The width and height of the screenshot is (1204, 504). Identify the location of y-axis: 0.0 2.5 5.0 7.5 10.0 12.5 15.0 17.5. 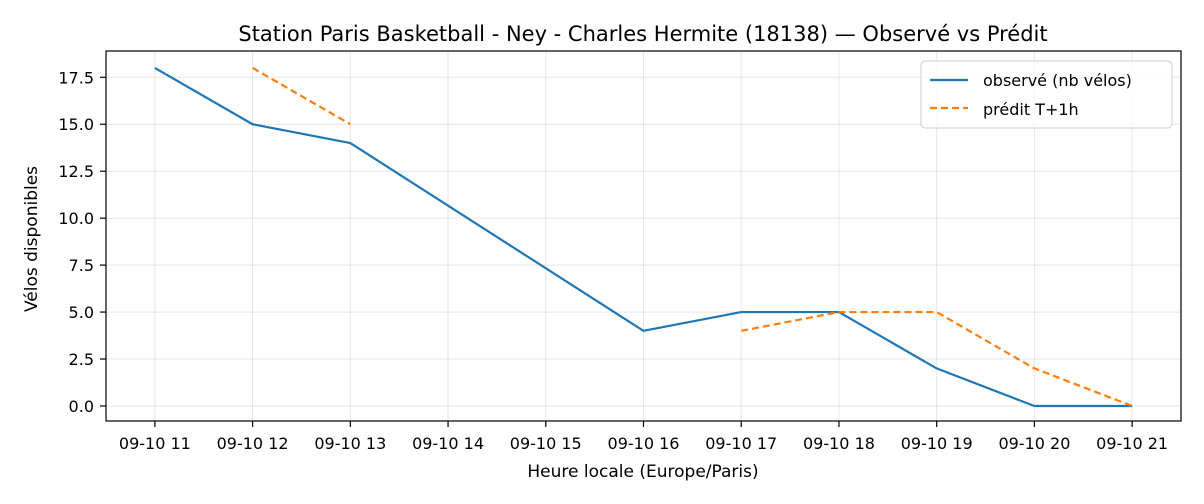
(82, 242).